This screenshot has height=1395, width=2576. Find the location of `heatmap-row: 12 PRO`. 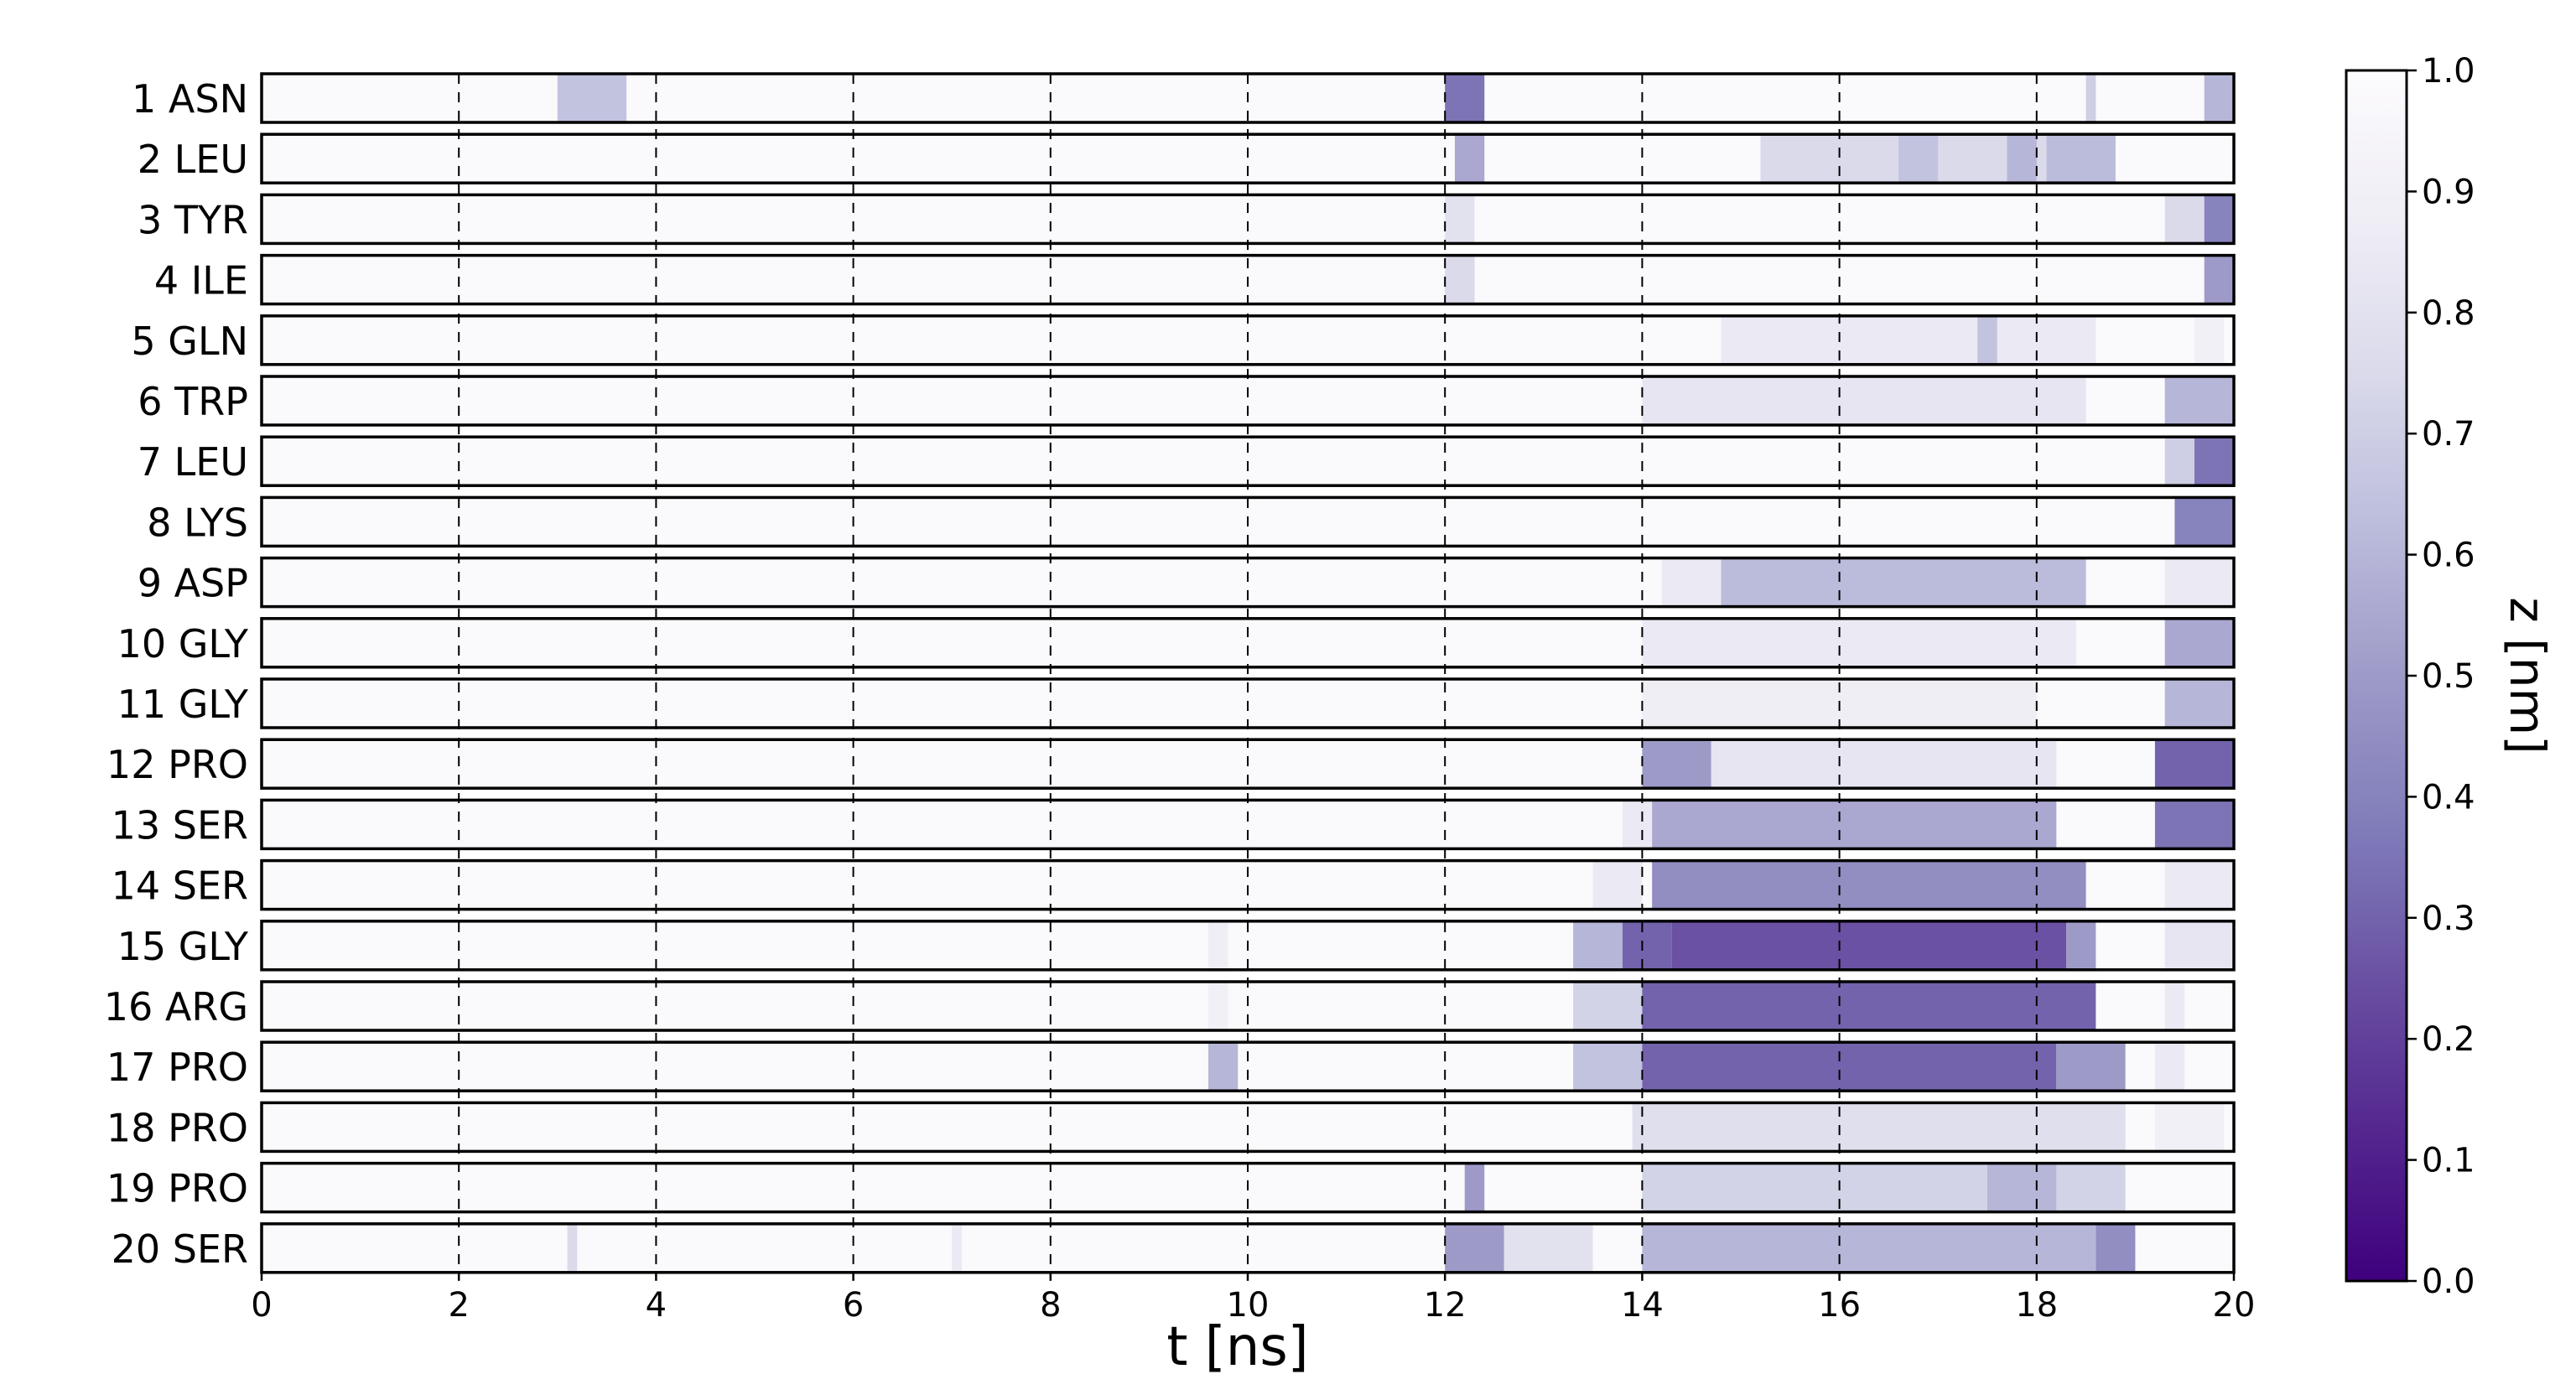

heatmap-row: 12 PRO is located at coordinates (1171, 764).